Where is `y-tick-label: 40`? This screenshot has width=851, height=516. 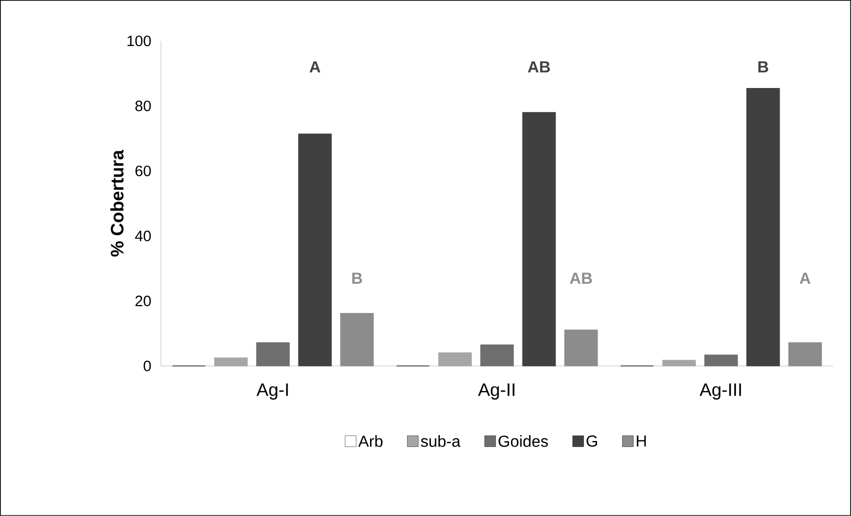
y-tick-label: 40 is located at coordinates (143, 236).